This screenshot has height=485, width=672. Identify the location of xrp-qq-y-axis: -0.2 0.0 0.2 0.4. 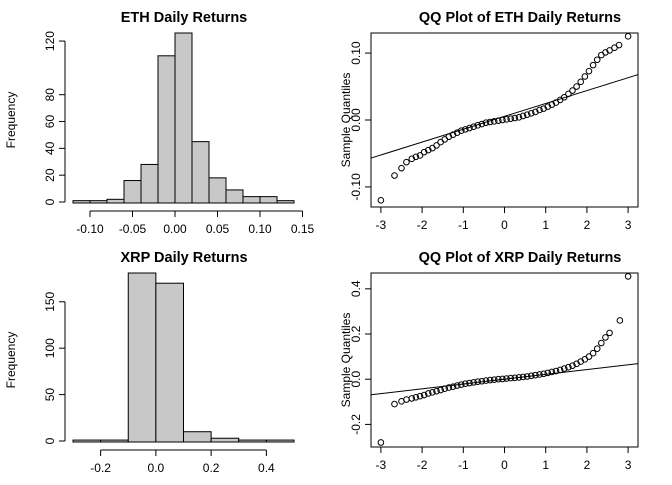
(360, 357).